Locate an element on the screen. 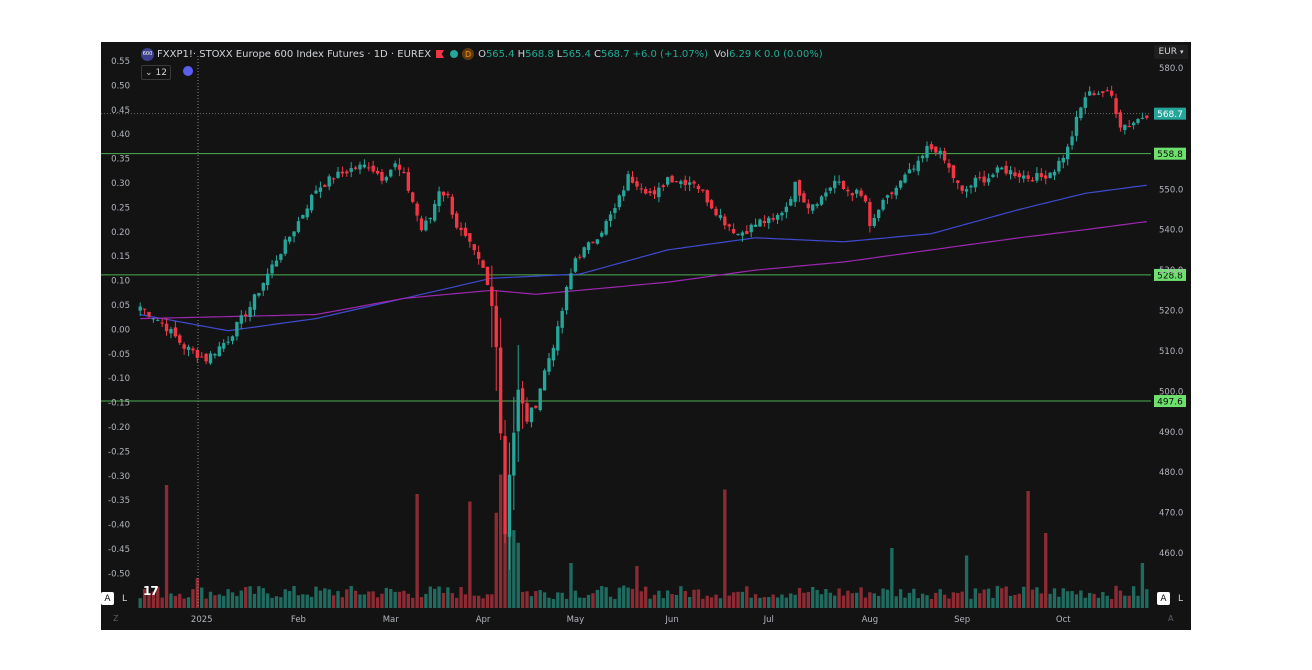 This screenshot has height=670, width=1312. symbol-ticker: FXXP1! is located at coordinates (175, 54).